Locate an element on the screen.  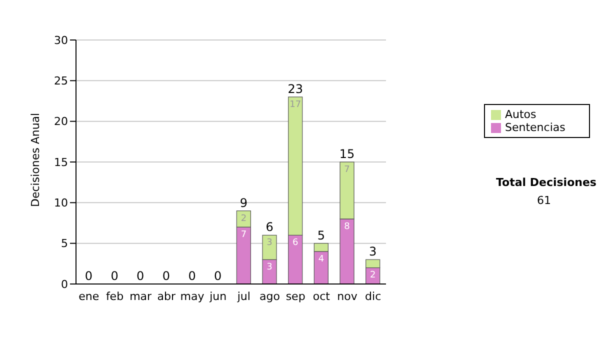
x-tick-label: jun is located at coordinates (217, 296).